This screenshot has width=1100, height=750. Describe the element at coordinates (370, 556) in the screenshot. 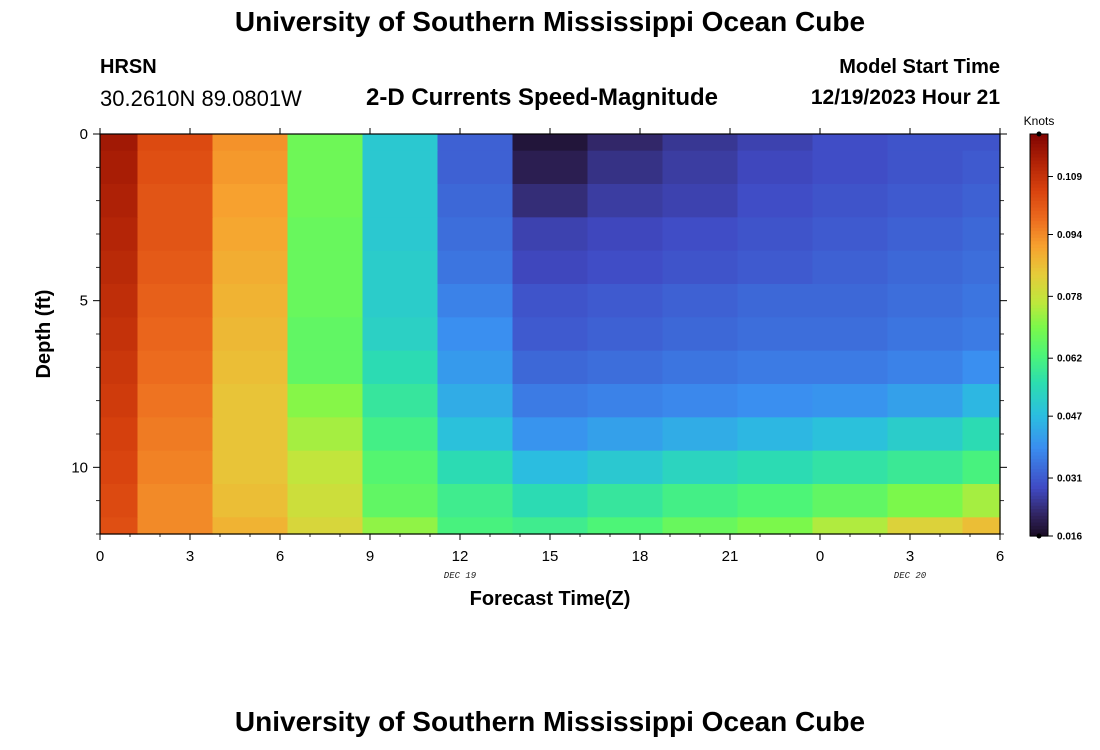

I see `x-tick-label: 9` at that location.